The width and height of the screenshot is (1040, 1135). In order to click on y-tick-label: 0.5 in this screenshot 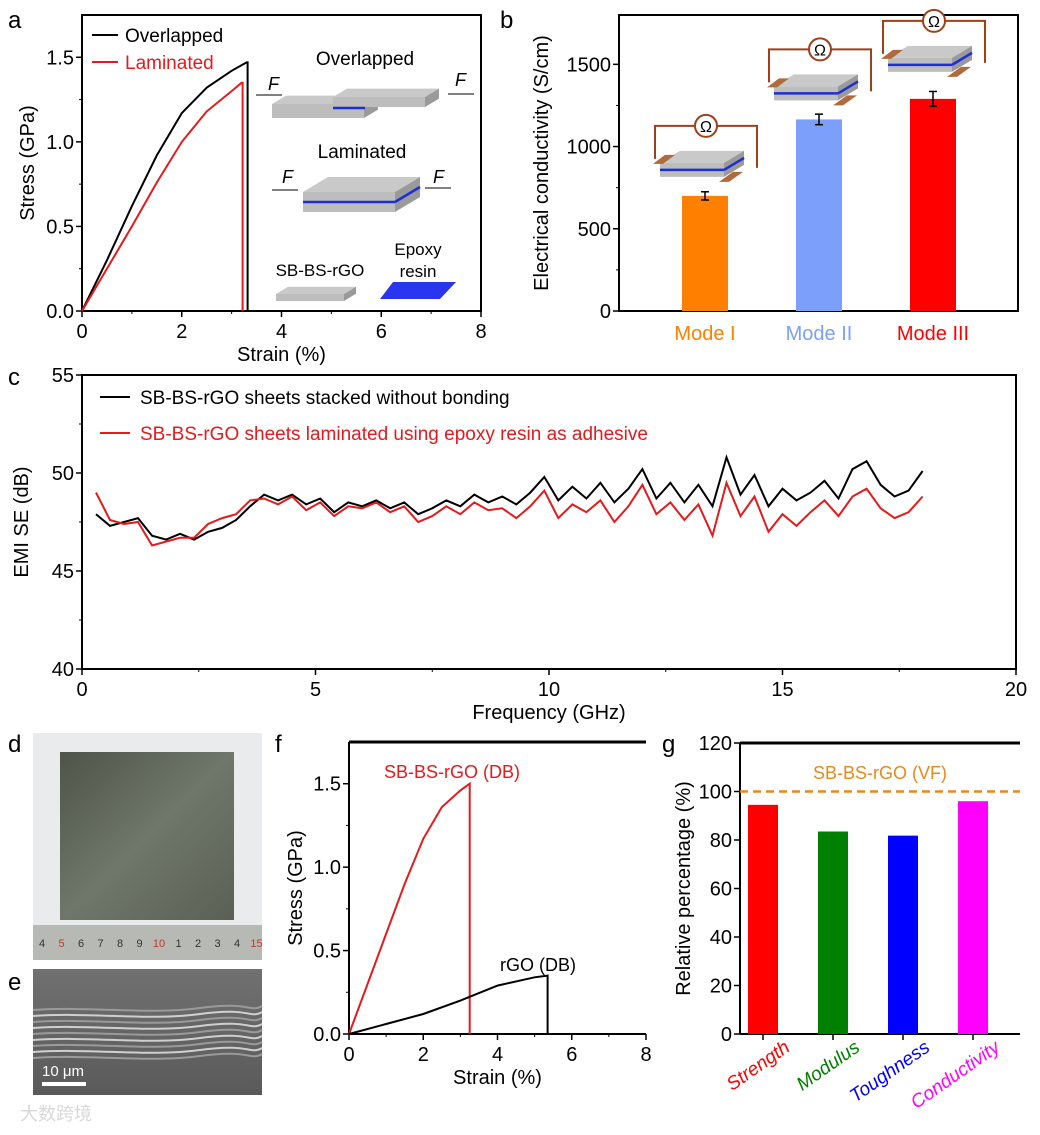, I will do `click(60, 227)`.